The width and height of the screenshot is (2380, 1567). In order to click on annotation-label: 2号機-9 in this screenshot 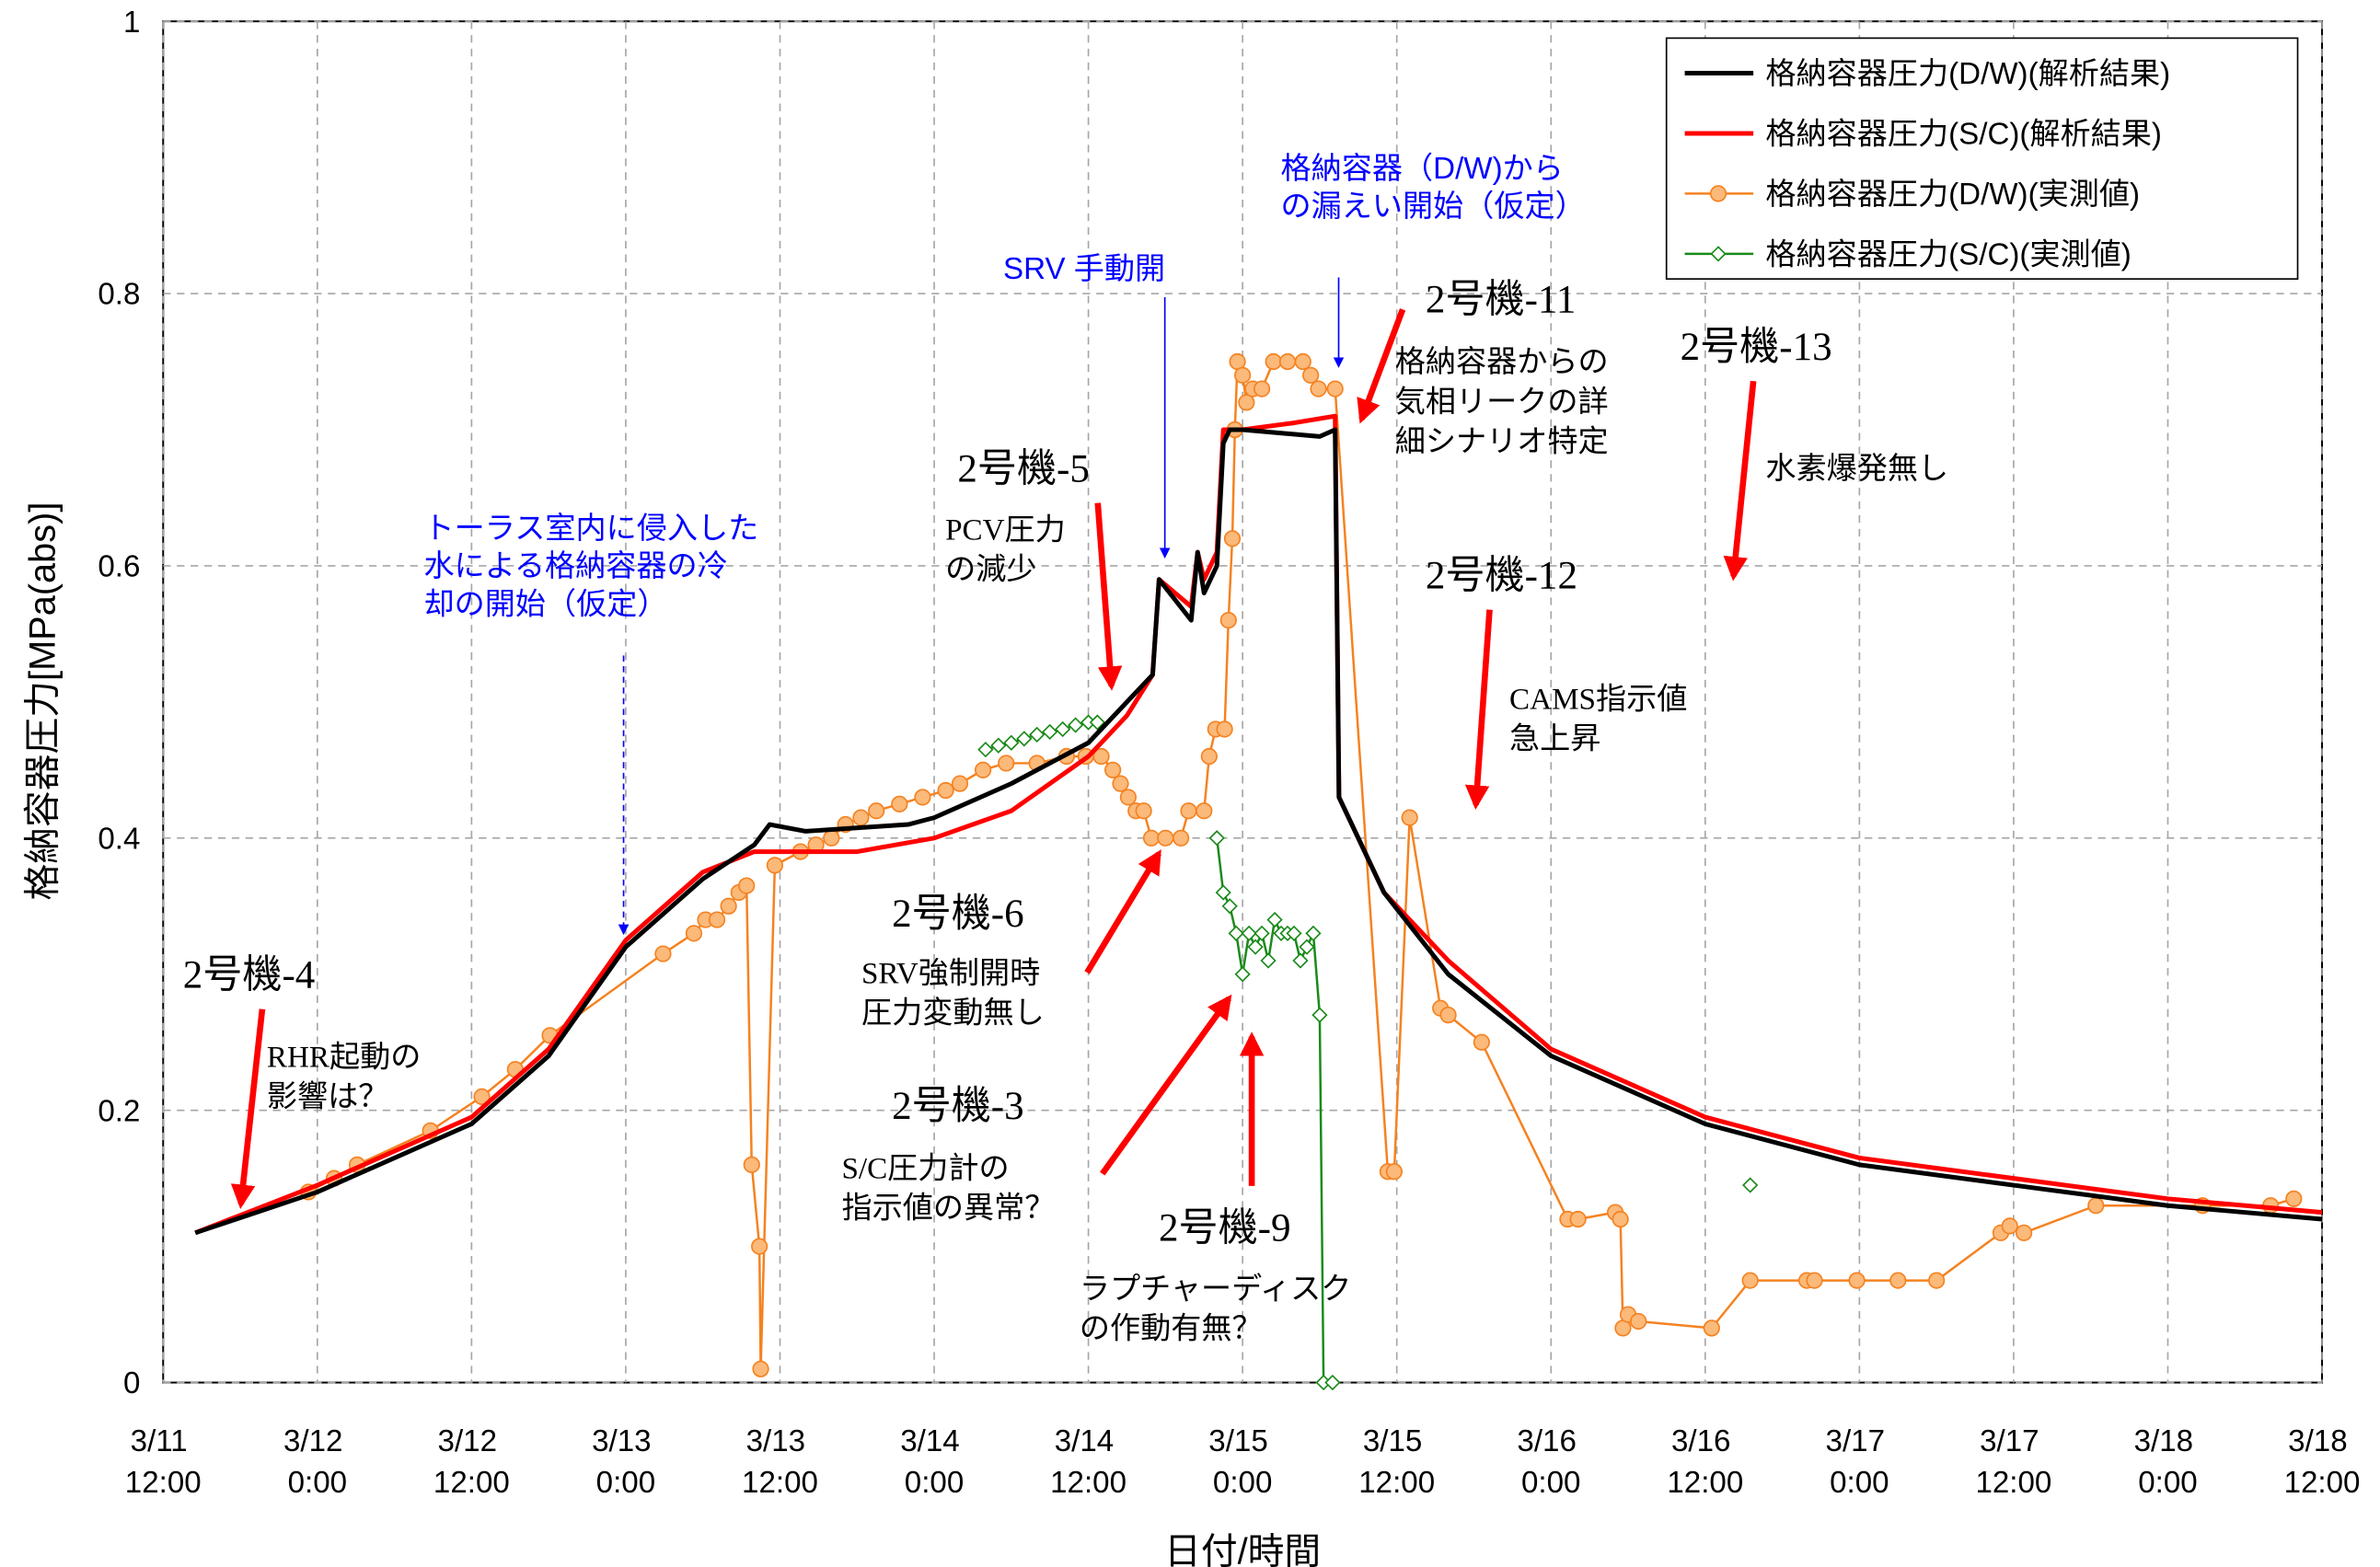, I will do `click(1225, 1228)`.